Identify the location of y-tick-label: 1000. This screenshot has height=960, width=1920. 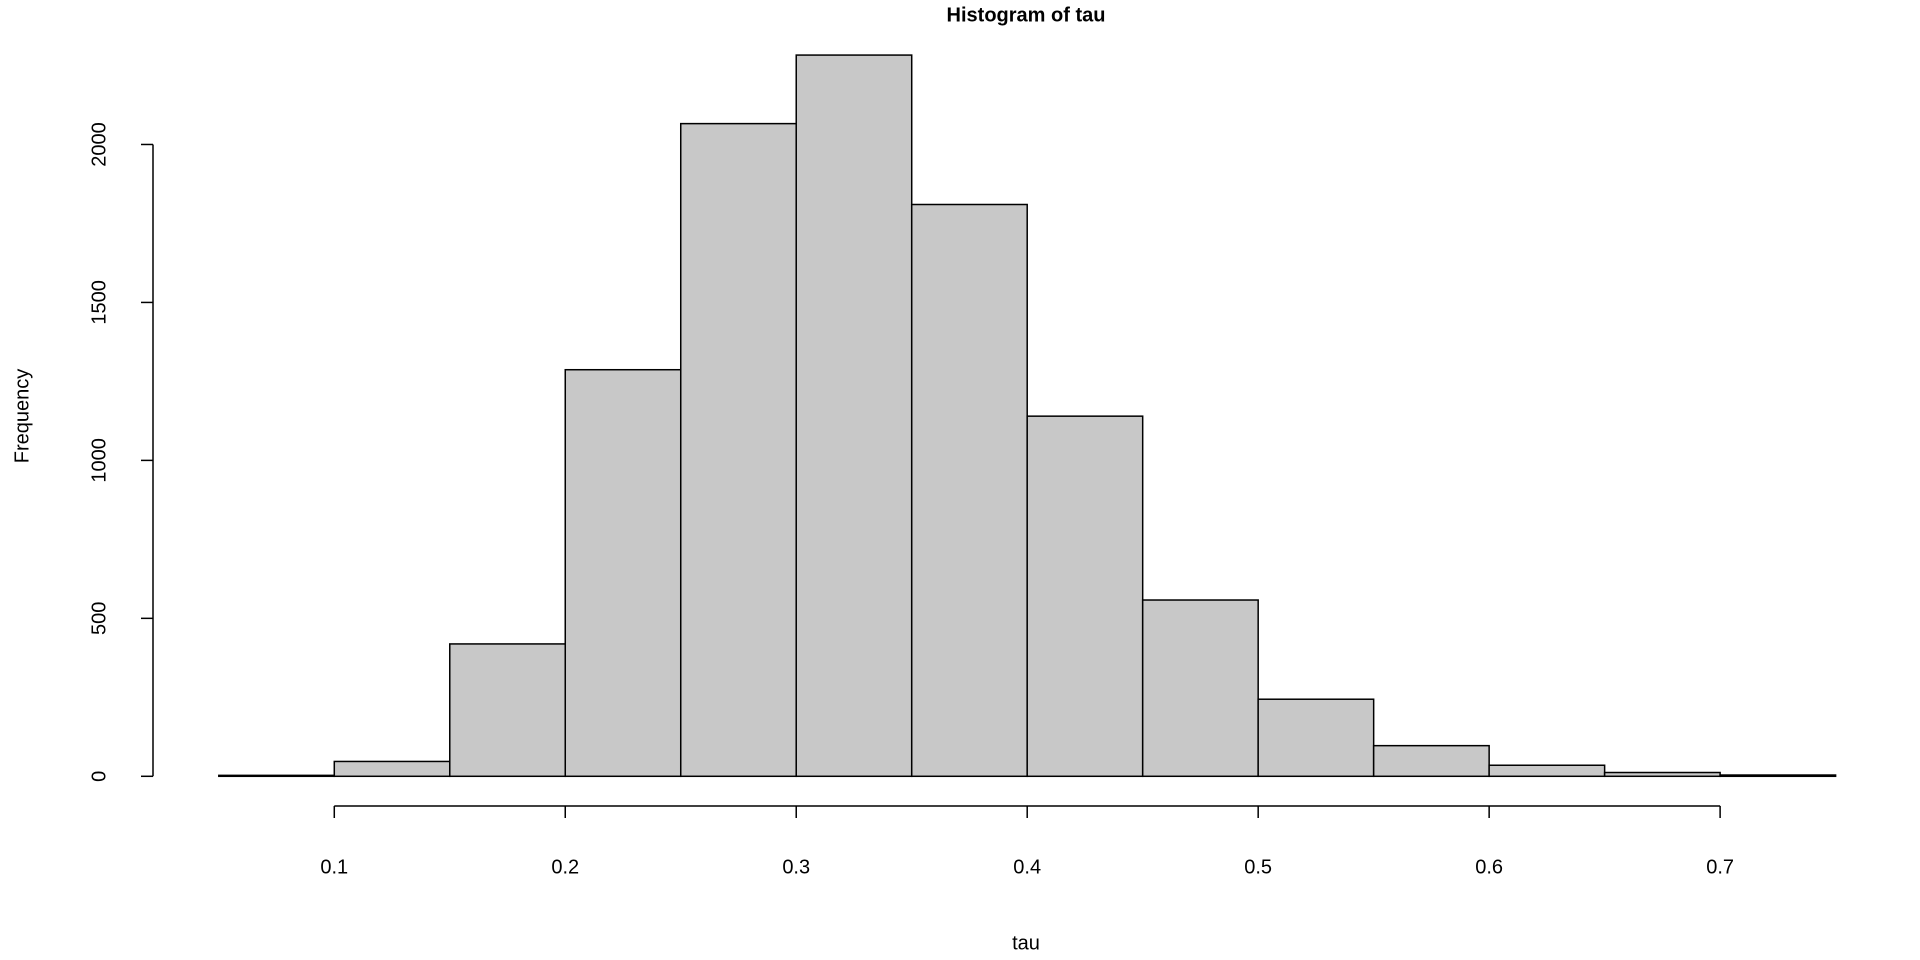
(99, 460).